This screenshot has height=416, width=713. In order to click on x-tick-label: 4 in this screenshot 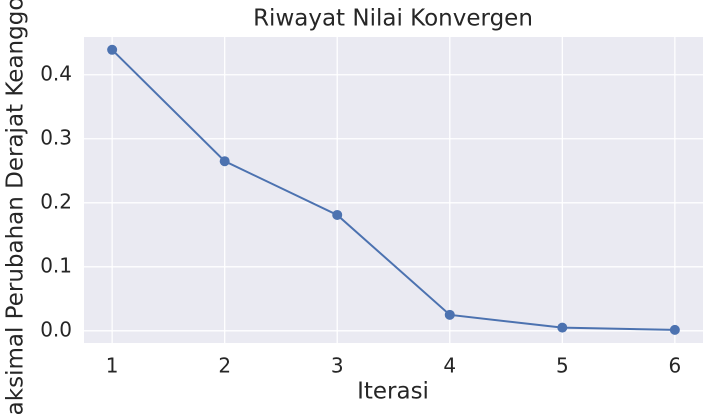, I will do `click(449, 366)`.